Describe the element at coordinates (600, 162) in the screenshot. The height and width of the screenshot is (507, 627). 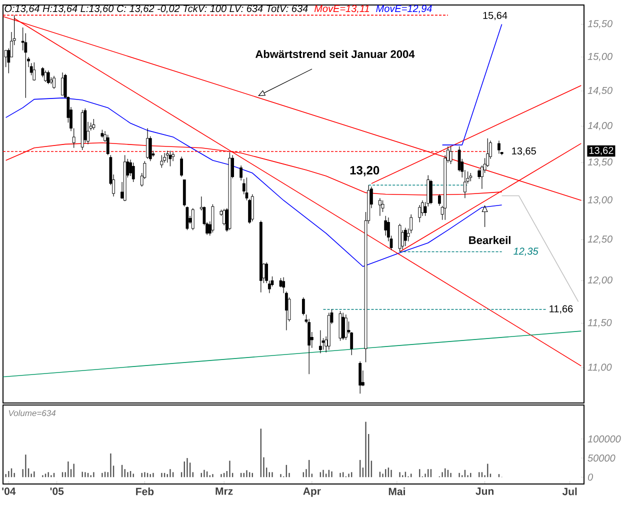
I see `y-tick-label: 13,50` at that location.